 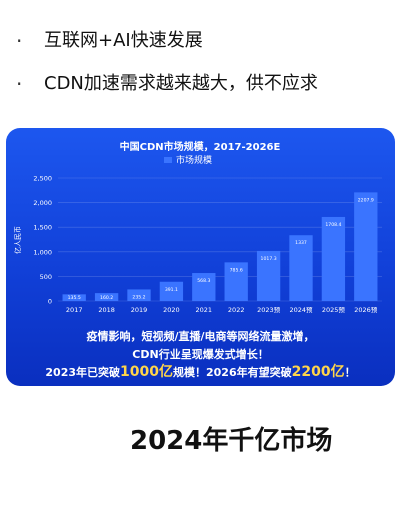 What do you see at coordinates (200, 146) in the screenshot?
I see `chart-title: 中国CDN市场规模，2017-2026E` at bounding box center [200, 146].